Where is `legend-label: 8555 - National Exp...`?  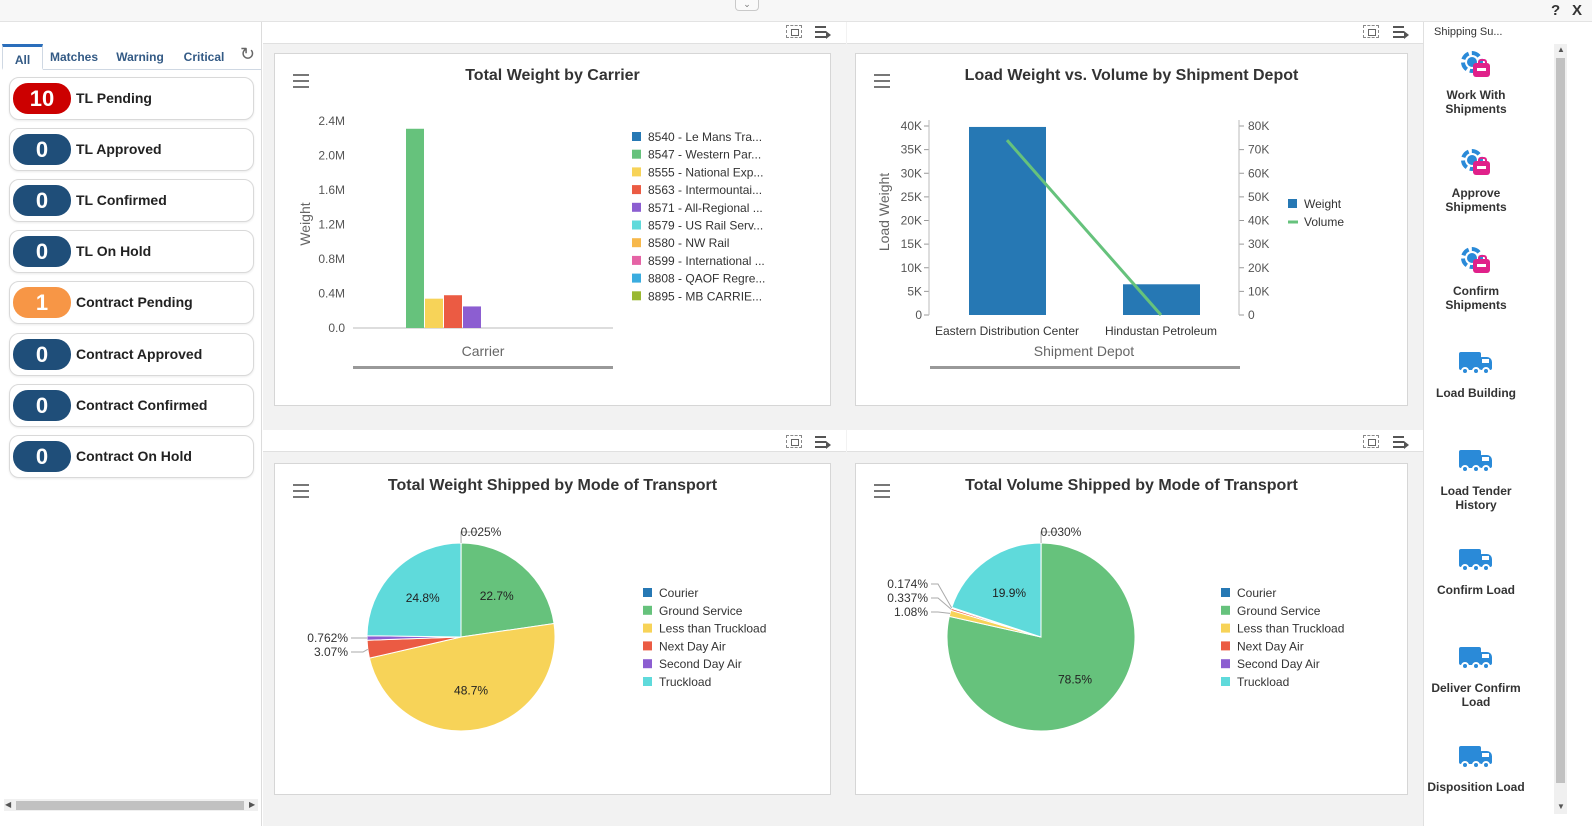
legend-label: 8555 - National Exp... is located at coordinates (705, 172).